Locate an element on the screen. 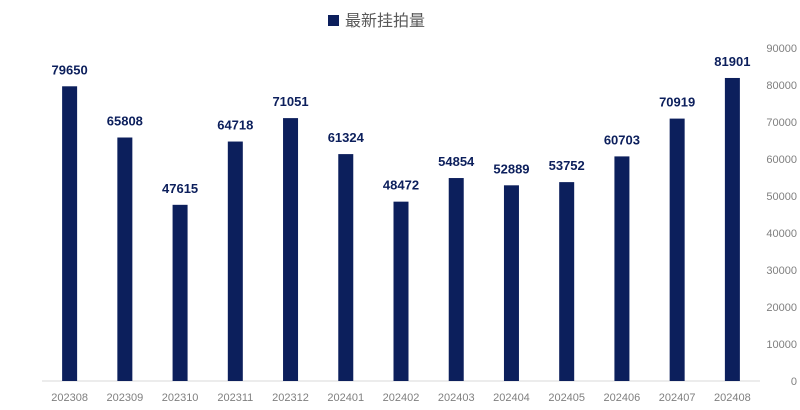 Image resolution: width=800 pixels, height=410 pixels. x-tick-label-202312: 202312 is located at coordinates (290, 398).